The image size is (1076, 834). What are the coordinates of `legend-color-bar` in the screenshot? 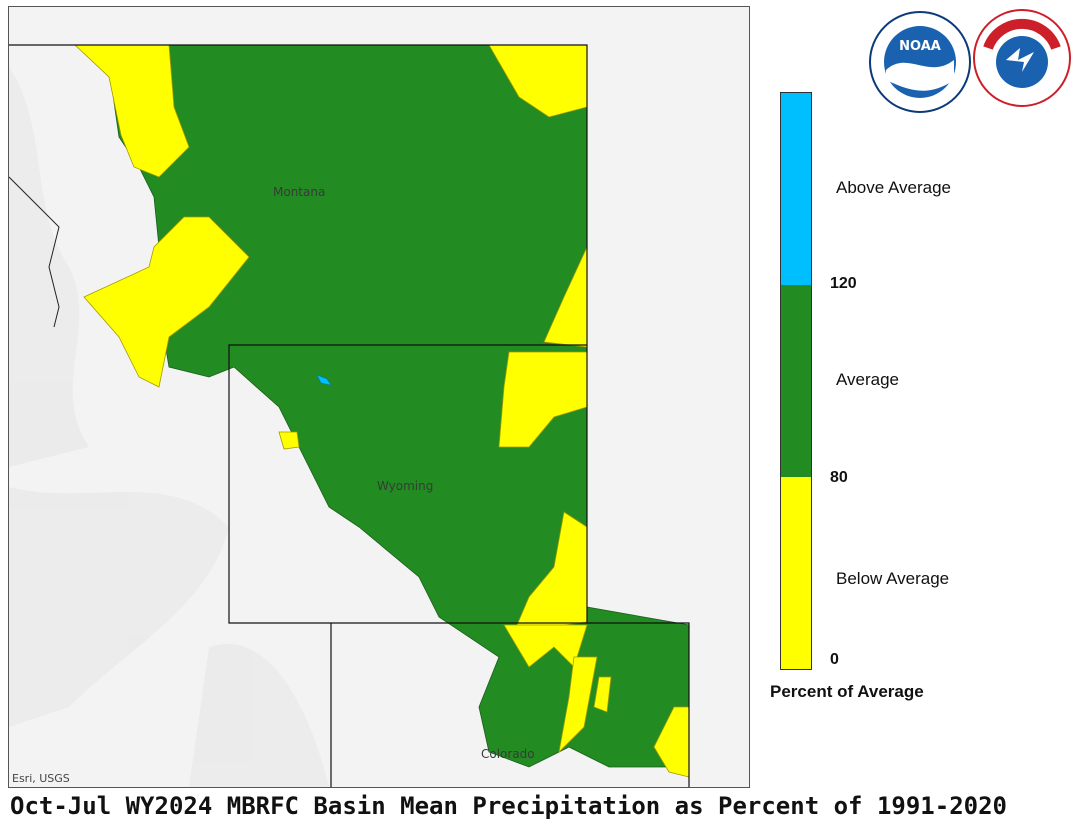 It's located at (796, 381).